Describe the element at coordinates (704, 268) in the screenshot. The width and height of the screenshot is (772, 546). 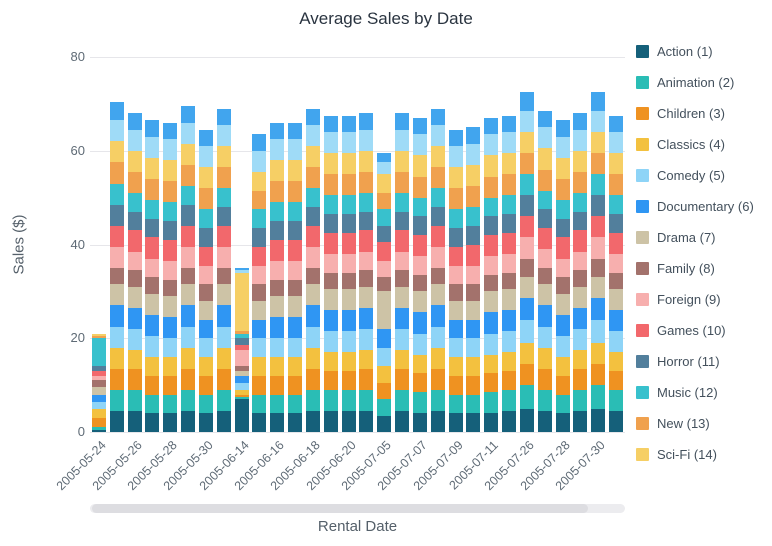
I see `legend-item: Family (8)` at that location.